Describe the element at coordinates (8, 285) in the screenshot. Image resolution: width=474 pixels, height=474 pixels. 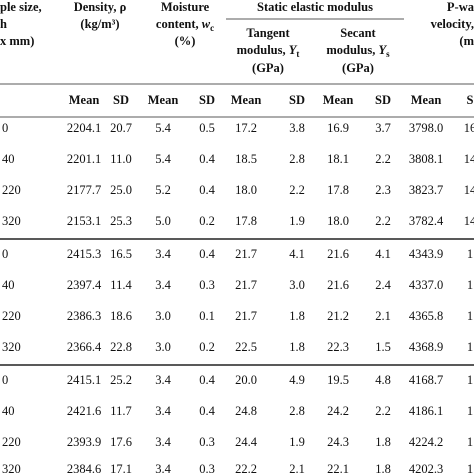
I see `row-label: 40` at that location.